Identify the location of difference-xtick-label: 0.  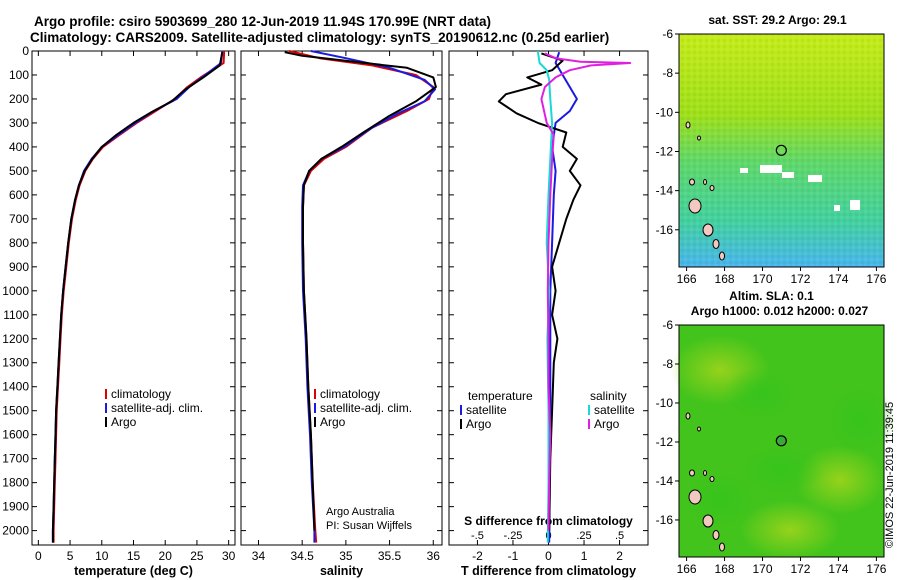
(548, 556).